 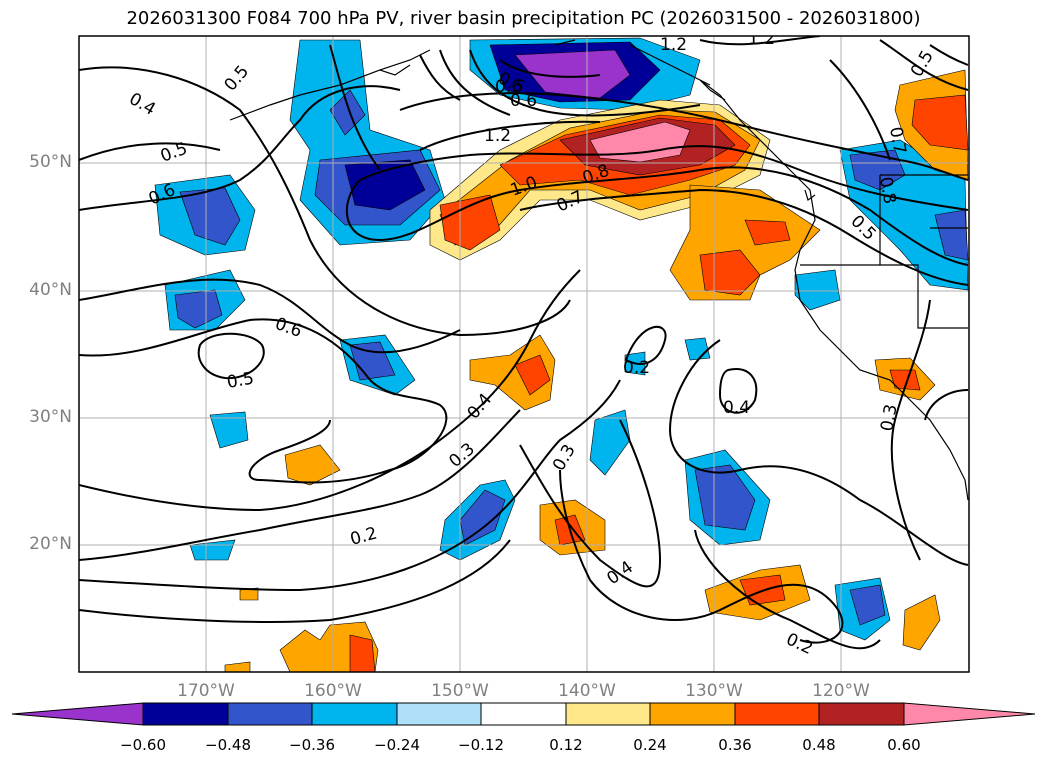 What do you see at coordinates (206, 691) in the screenshot?
I see `longitude-label-170w: 170°W` at bounding box center [206, 691].